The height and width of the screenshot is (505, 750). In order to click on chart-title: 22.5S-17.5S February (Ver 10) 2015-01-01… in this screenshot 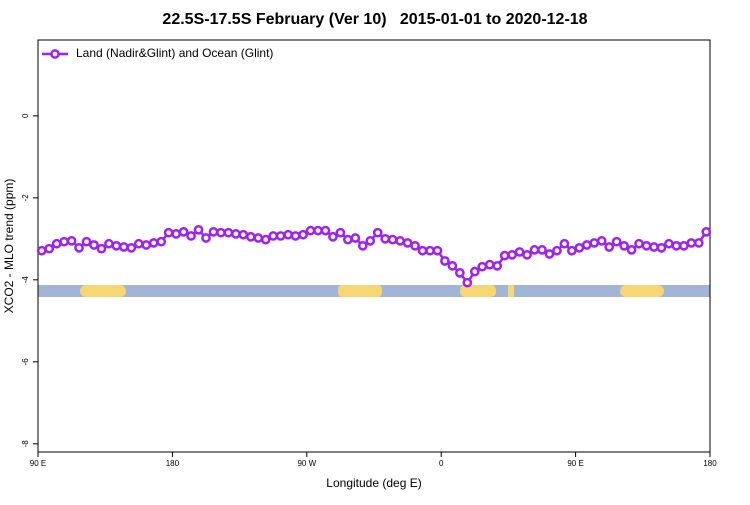, I will do `click(374, 19)`.